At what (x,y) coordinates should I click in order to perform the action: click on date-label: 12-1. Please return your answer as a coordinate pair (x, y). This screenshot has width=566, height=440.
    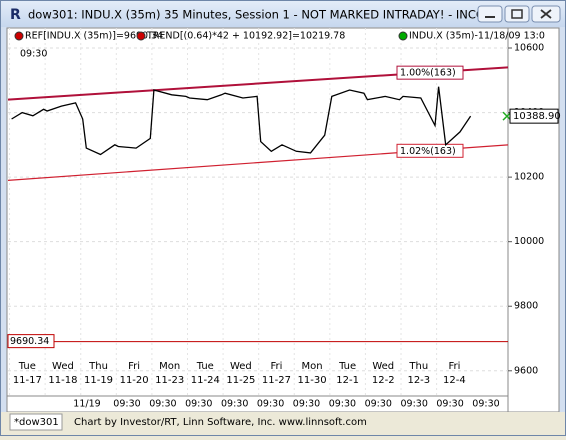
    Looking at the image, I should click on (347, 380).